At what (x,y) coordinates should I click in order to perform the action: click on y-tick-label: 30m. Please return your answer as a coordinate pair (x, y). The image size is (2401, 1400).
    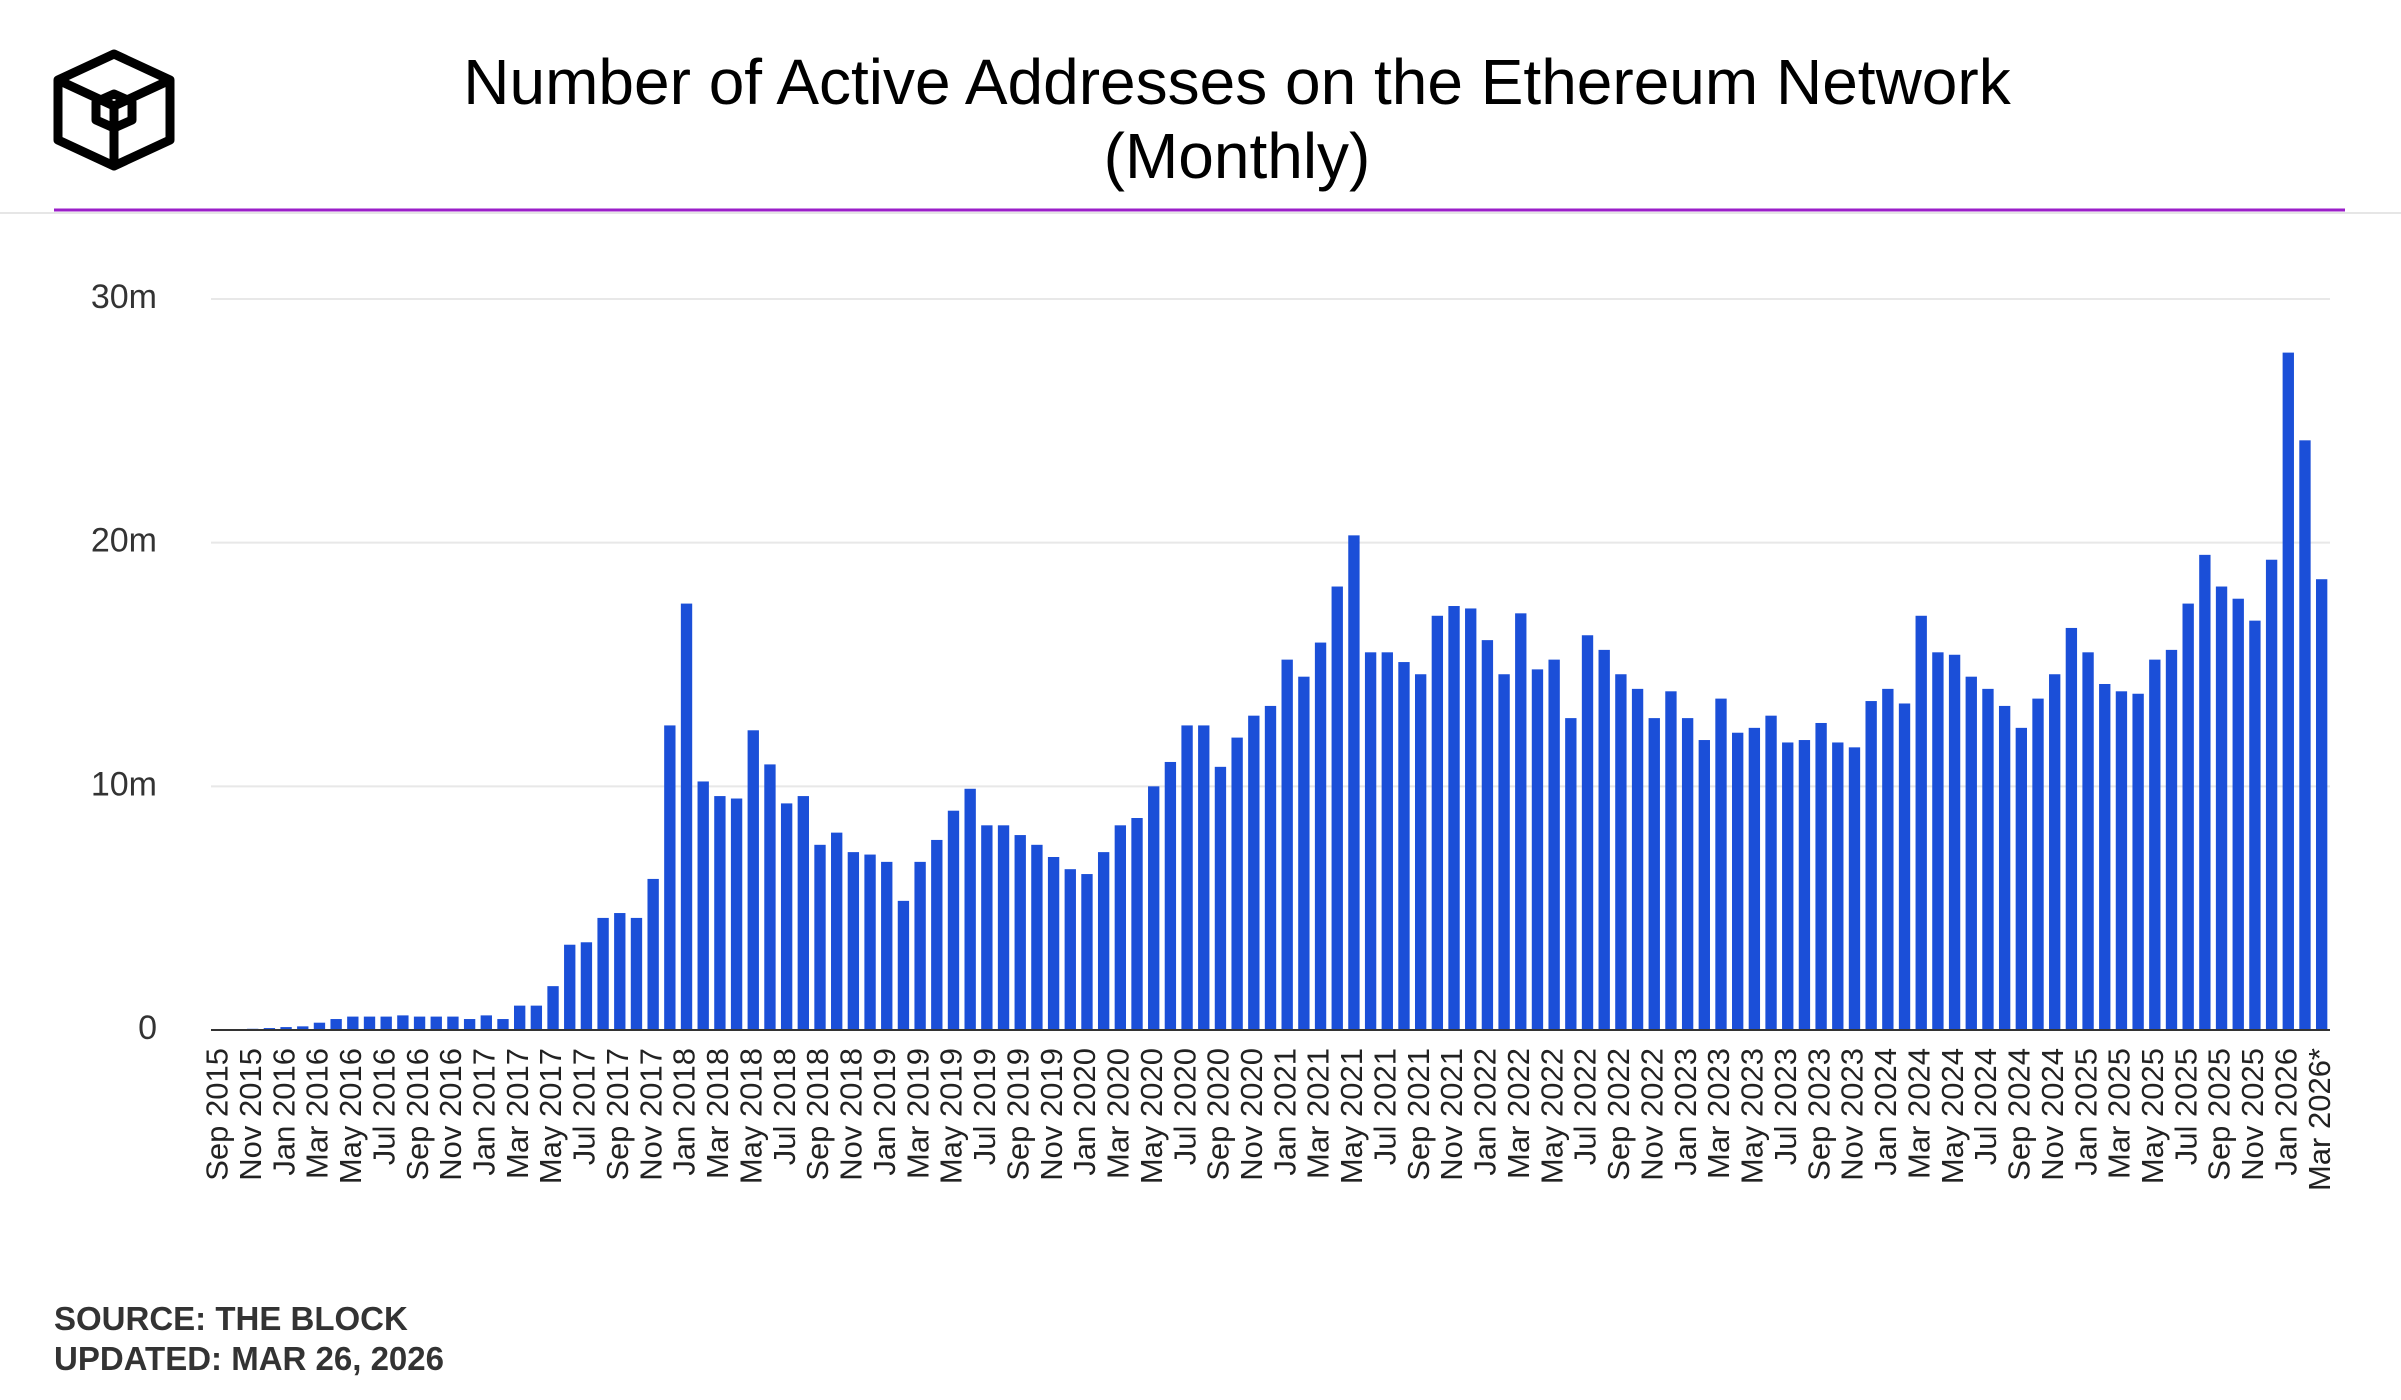
    Looking at the image, I should click on (124, 297).